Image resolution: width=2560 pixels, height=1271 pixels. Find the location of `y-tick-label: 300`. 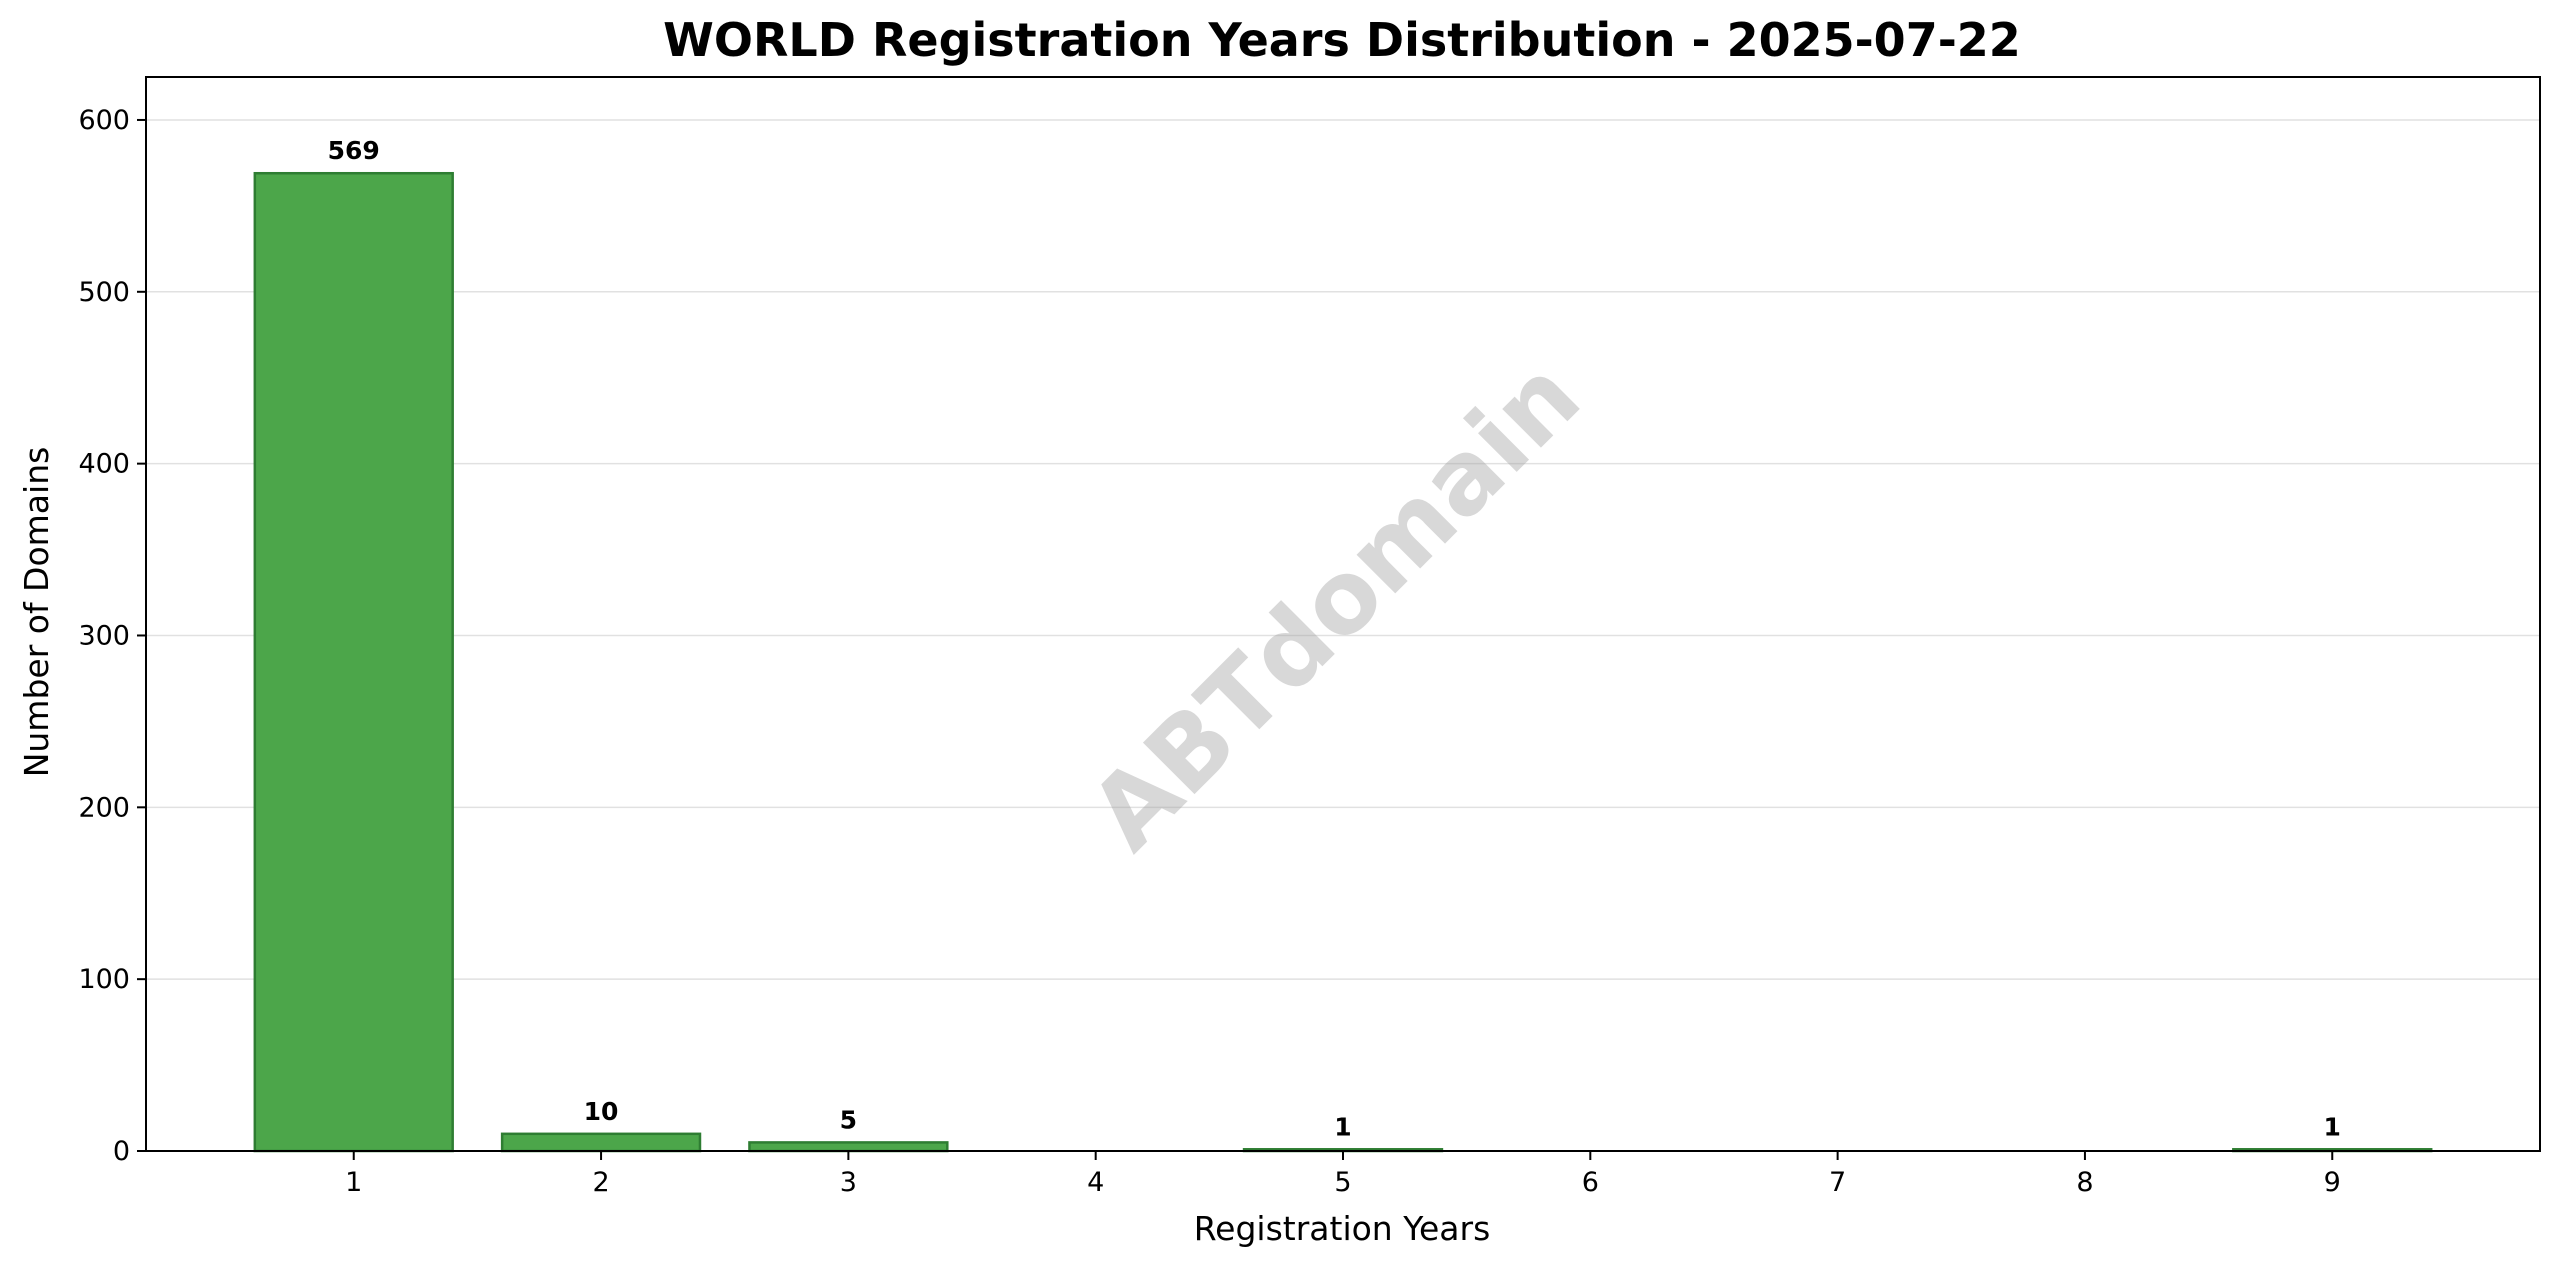

y-tick-label: 300 is located at coordinates (104, 635).